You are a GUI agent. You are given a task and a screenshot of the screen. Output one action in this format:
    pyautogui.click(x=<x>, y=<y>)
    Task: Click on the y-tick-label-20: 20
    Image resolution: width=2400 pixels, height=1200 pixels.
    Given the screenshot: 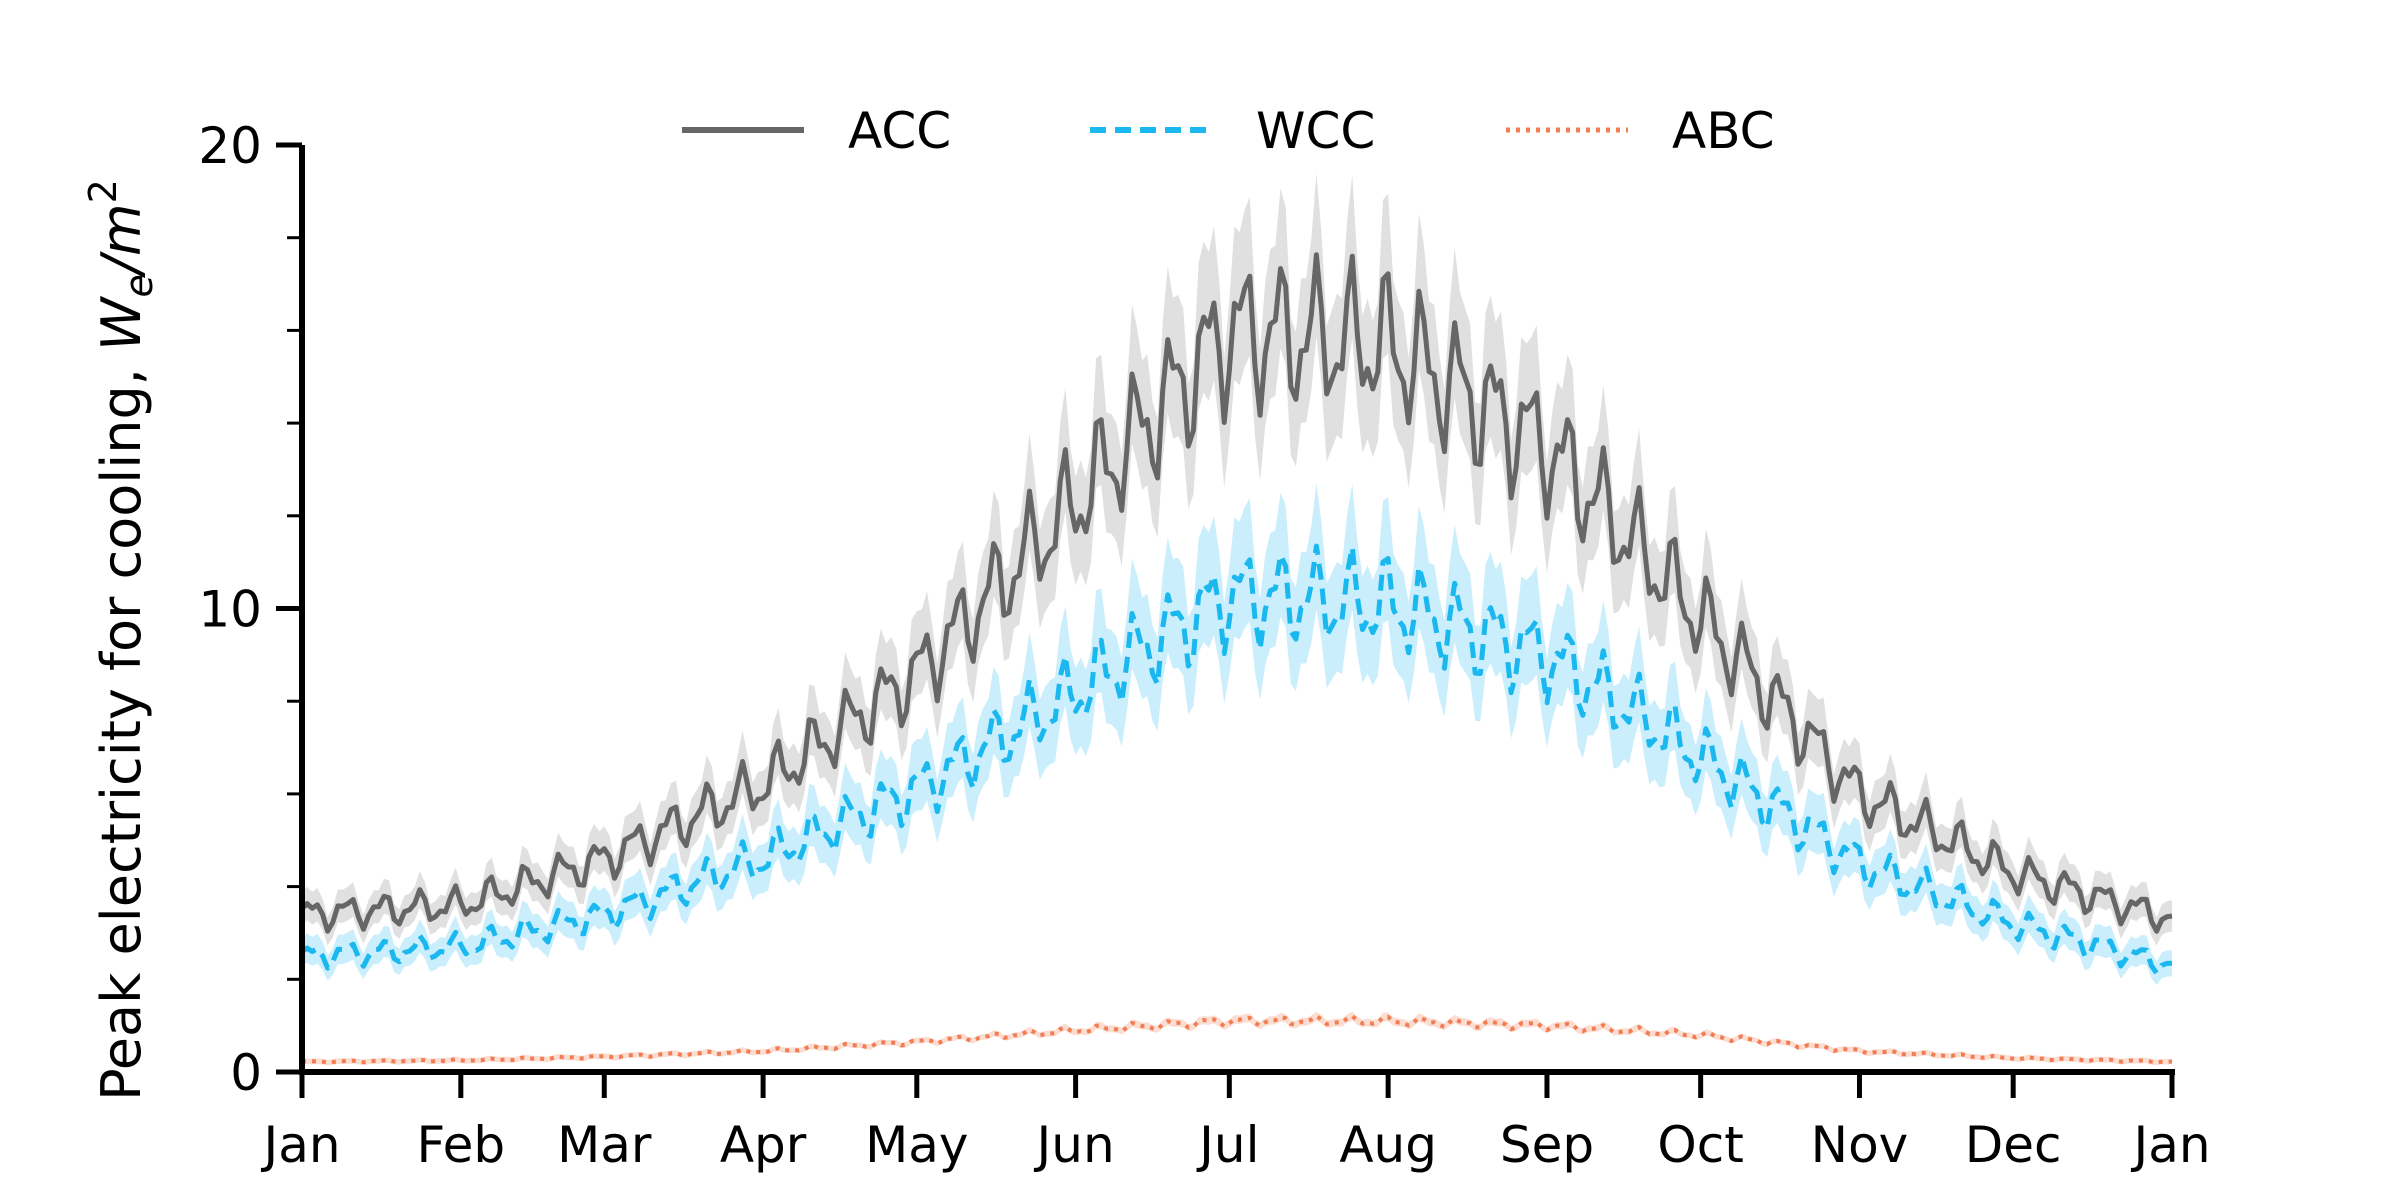 What is the action you would take?
    pyautogui.click(x=230, y=146)
    